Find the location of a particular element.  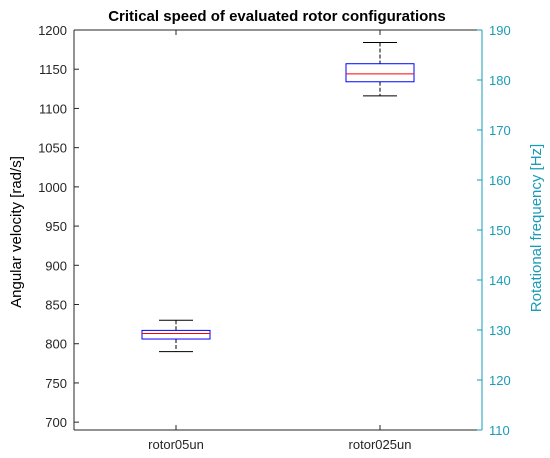

y-tick-label-right: 150 is located at coordinates (500, 230).